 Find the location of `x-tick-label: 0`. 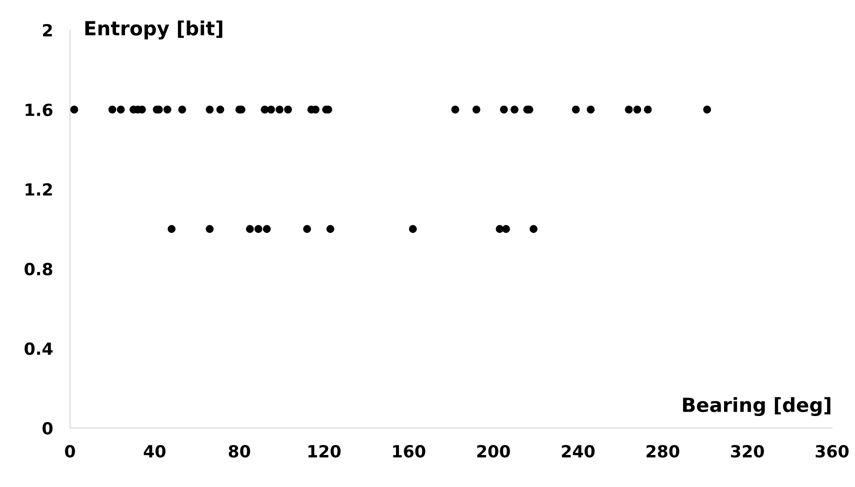

x-tick-label: 0 is located at coordinates (70, 451).